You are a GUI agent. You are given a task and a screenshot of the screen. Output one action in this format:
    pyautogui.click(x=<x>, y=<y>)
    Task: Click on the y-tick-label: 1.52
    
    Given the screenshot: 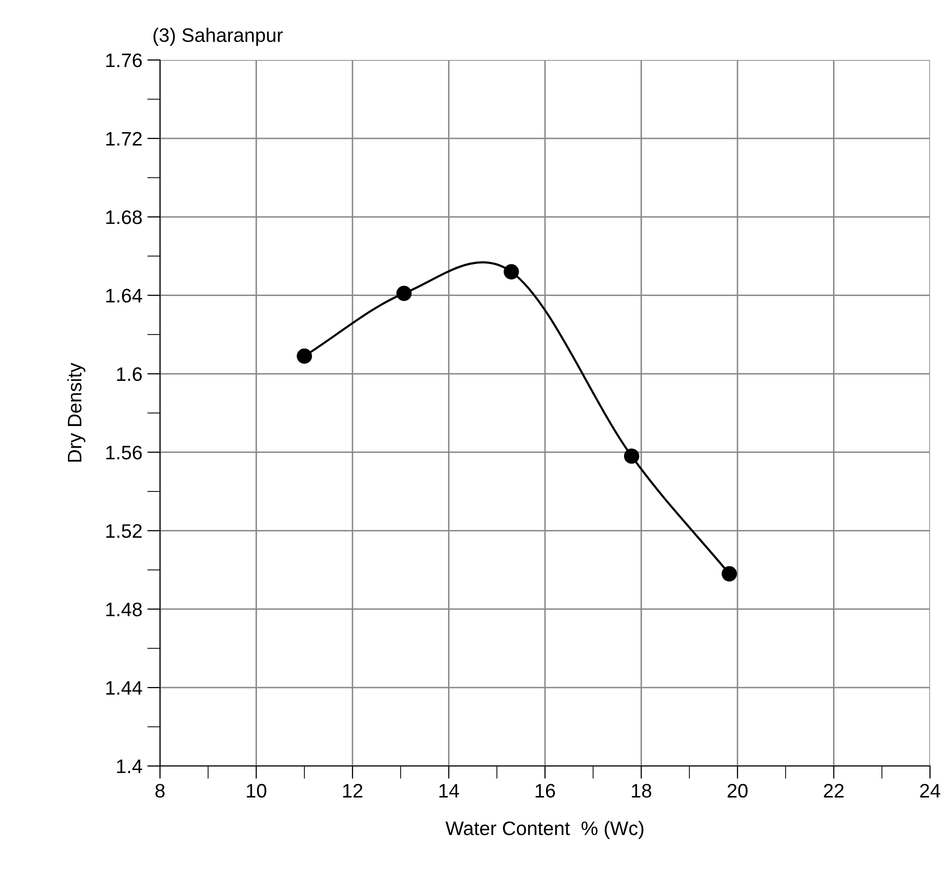 What is the action you would take?
    pyautogui.click(x=124, y=531)
    